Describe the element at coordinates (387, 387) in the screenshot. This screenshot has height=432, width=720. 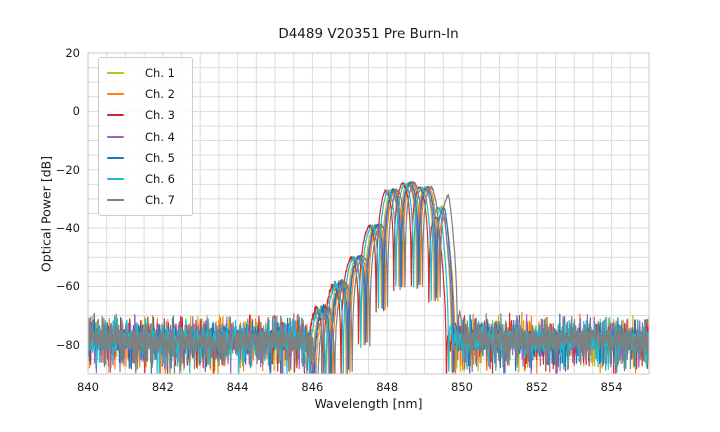
I see `x-tick-label: 848` at that location.